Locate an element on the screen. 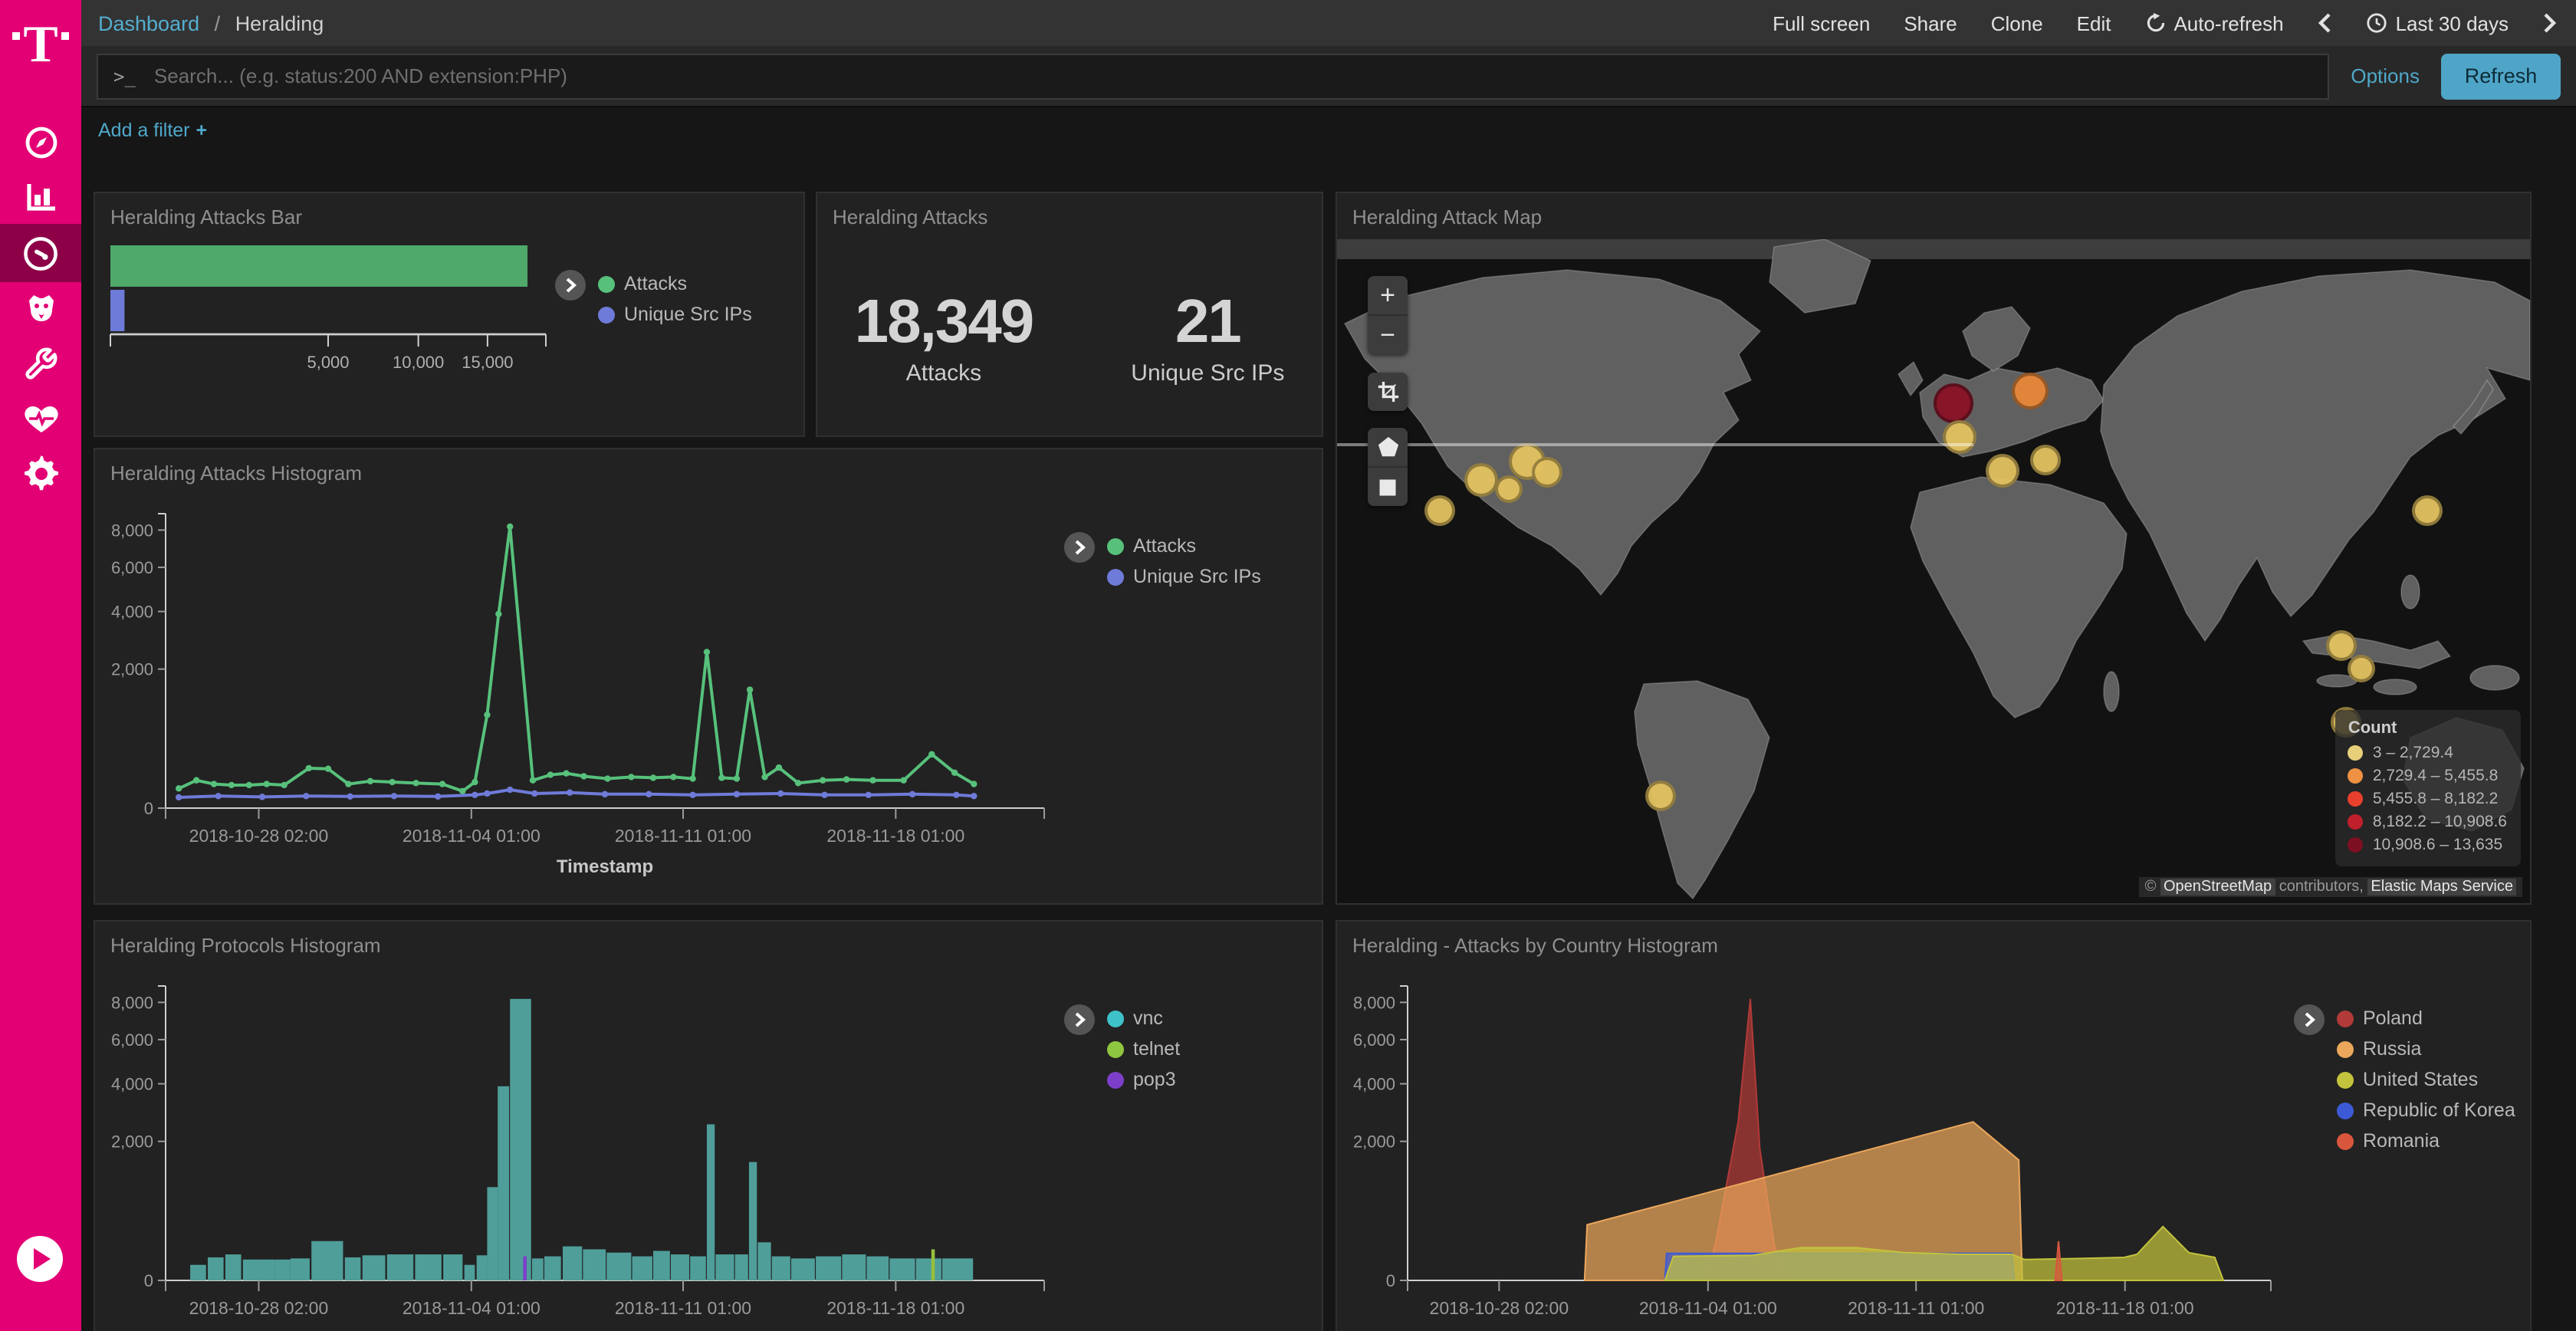 The width and height of the screenshot is (2576, 1331). series-United States is located at coordinates (1945, 1253).